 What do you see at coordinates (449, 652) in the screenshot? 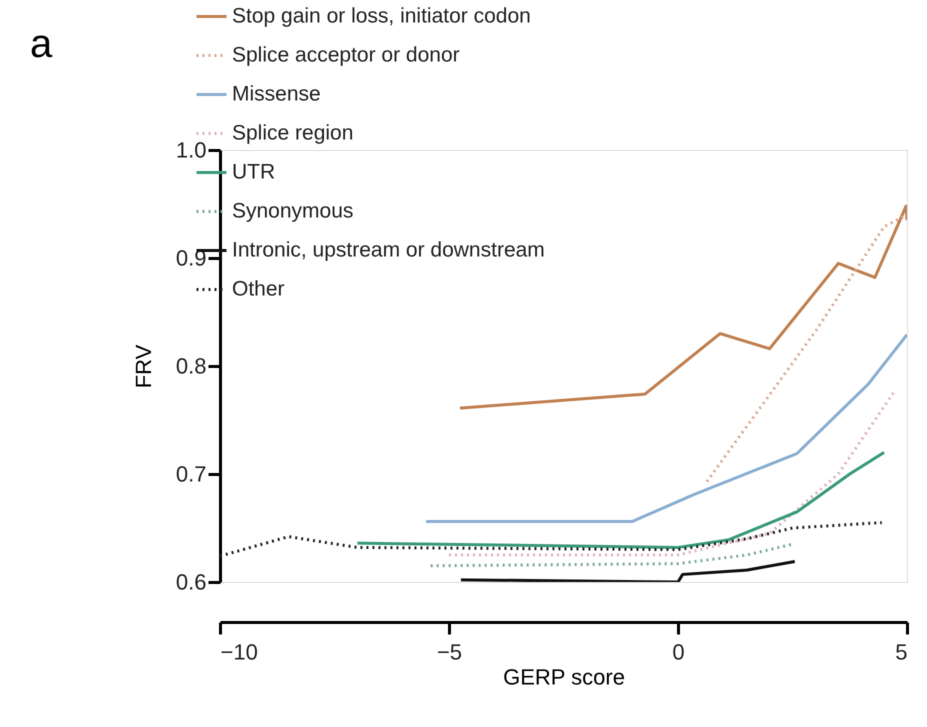
I see `x-tick-label: −5` at bounding box center [449, 652].